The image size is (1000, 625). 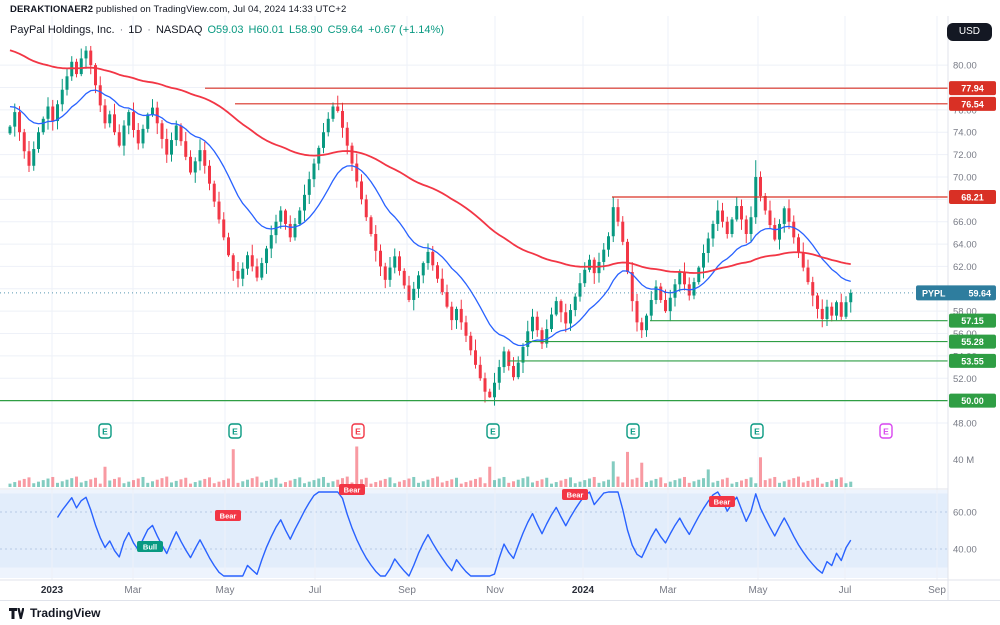 What do you see at coordinates (135, 30) in the screenshot?
I see `interval-label: 1D` at bounding box center [135, 30].